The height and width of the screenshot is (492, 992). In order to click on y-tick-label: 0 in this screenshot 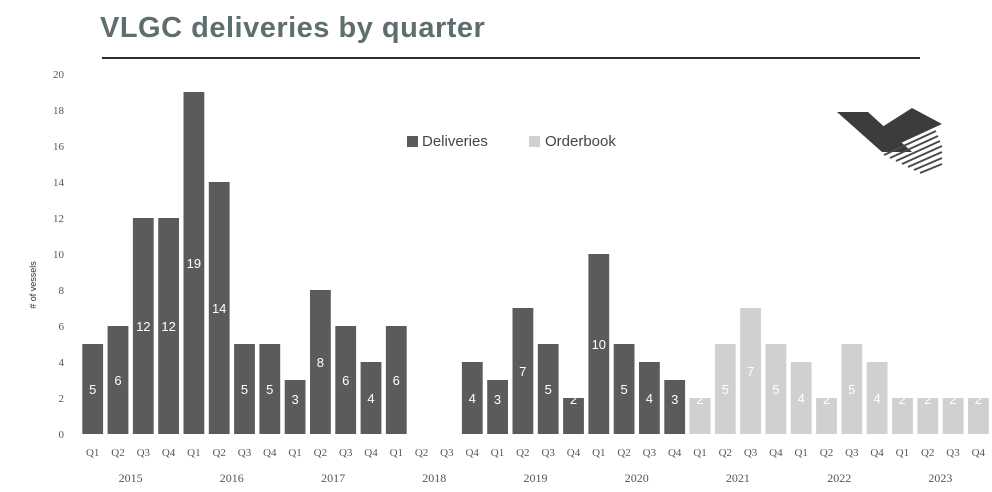, I will do `click(62, 435)`.